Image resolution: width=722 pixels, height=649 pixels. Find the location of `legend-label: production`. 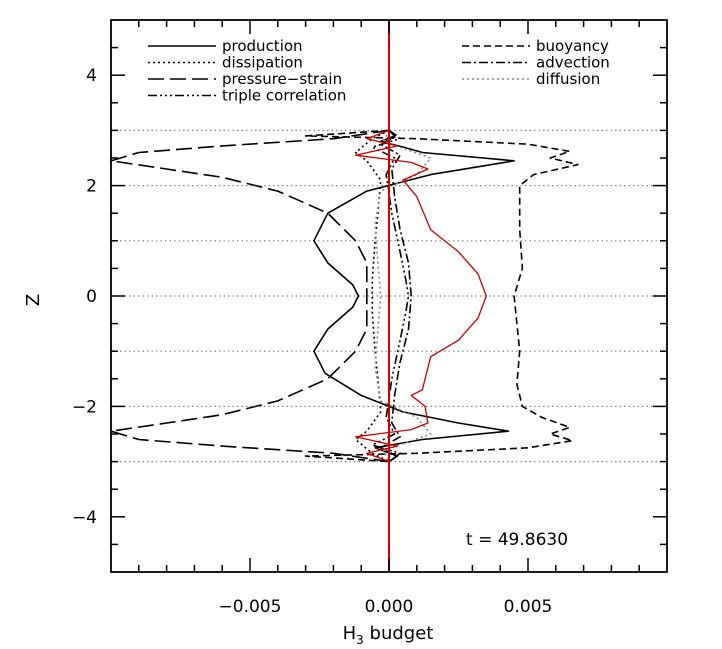

legend-label: production is located at coordinates (262, 46).